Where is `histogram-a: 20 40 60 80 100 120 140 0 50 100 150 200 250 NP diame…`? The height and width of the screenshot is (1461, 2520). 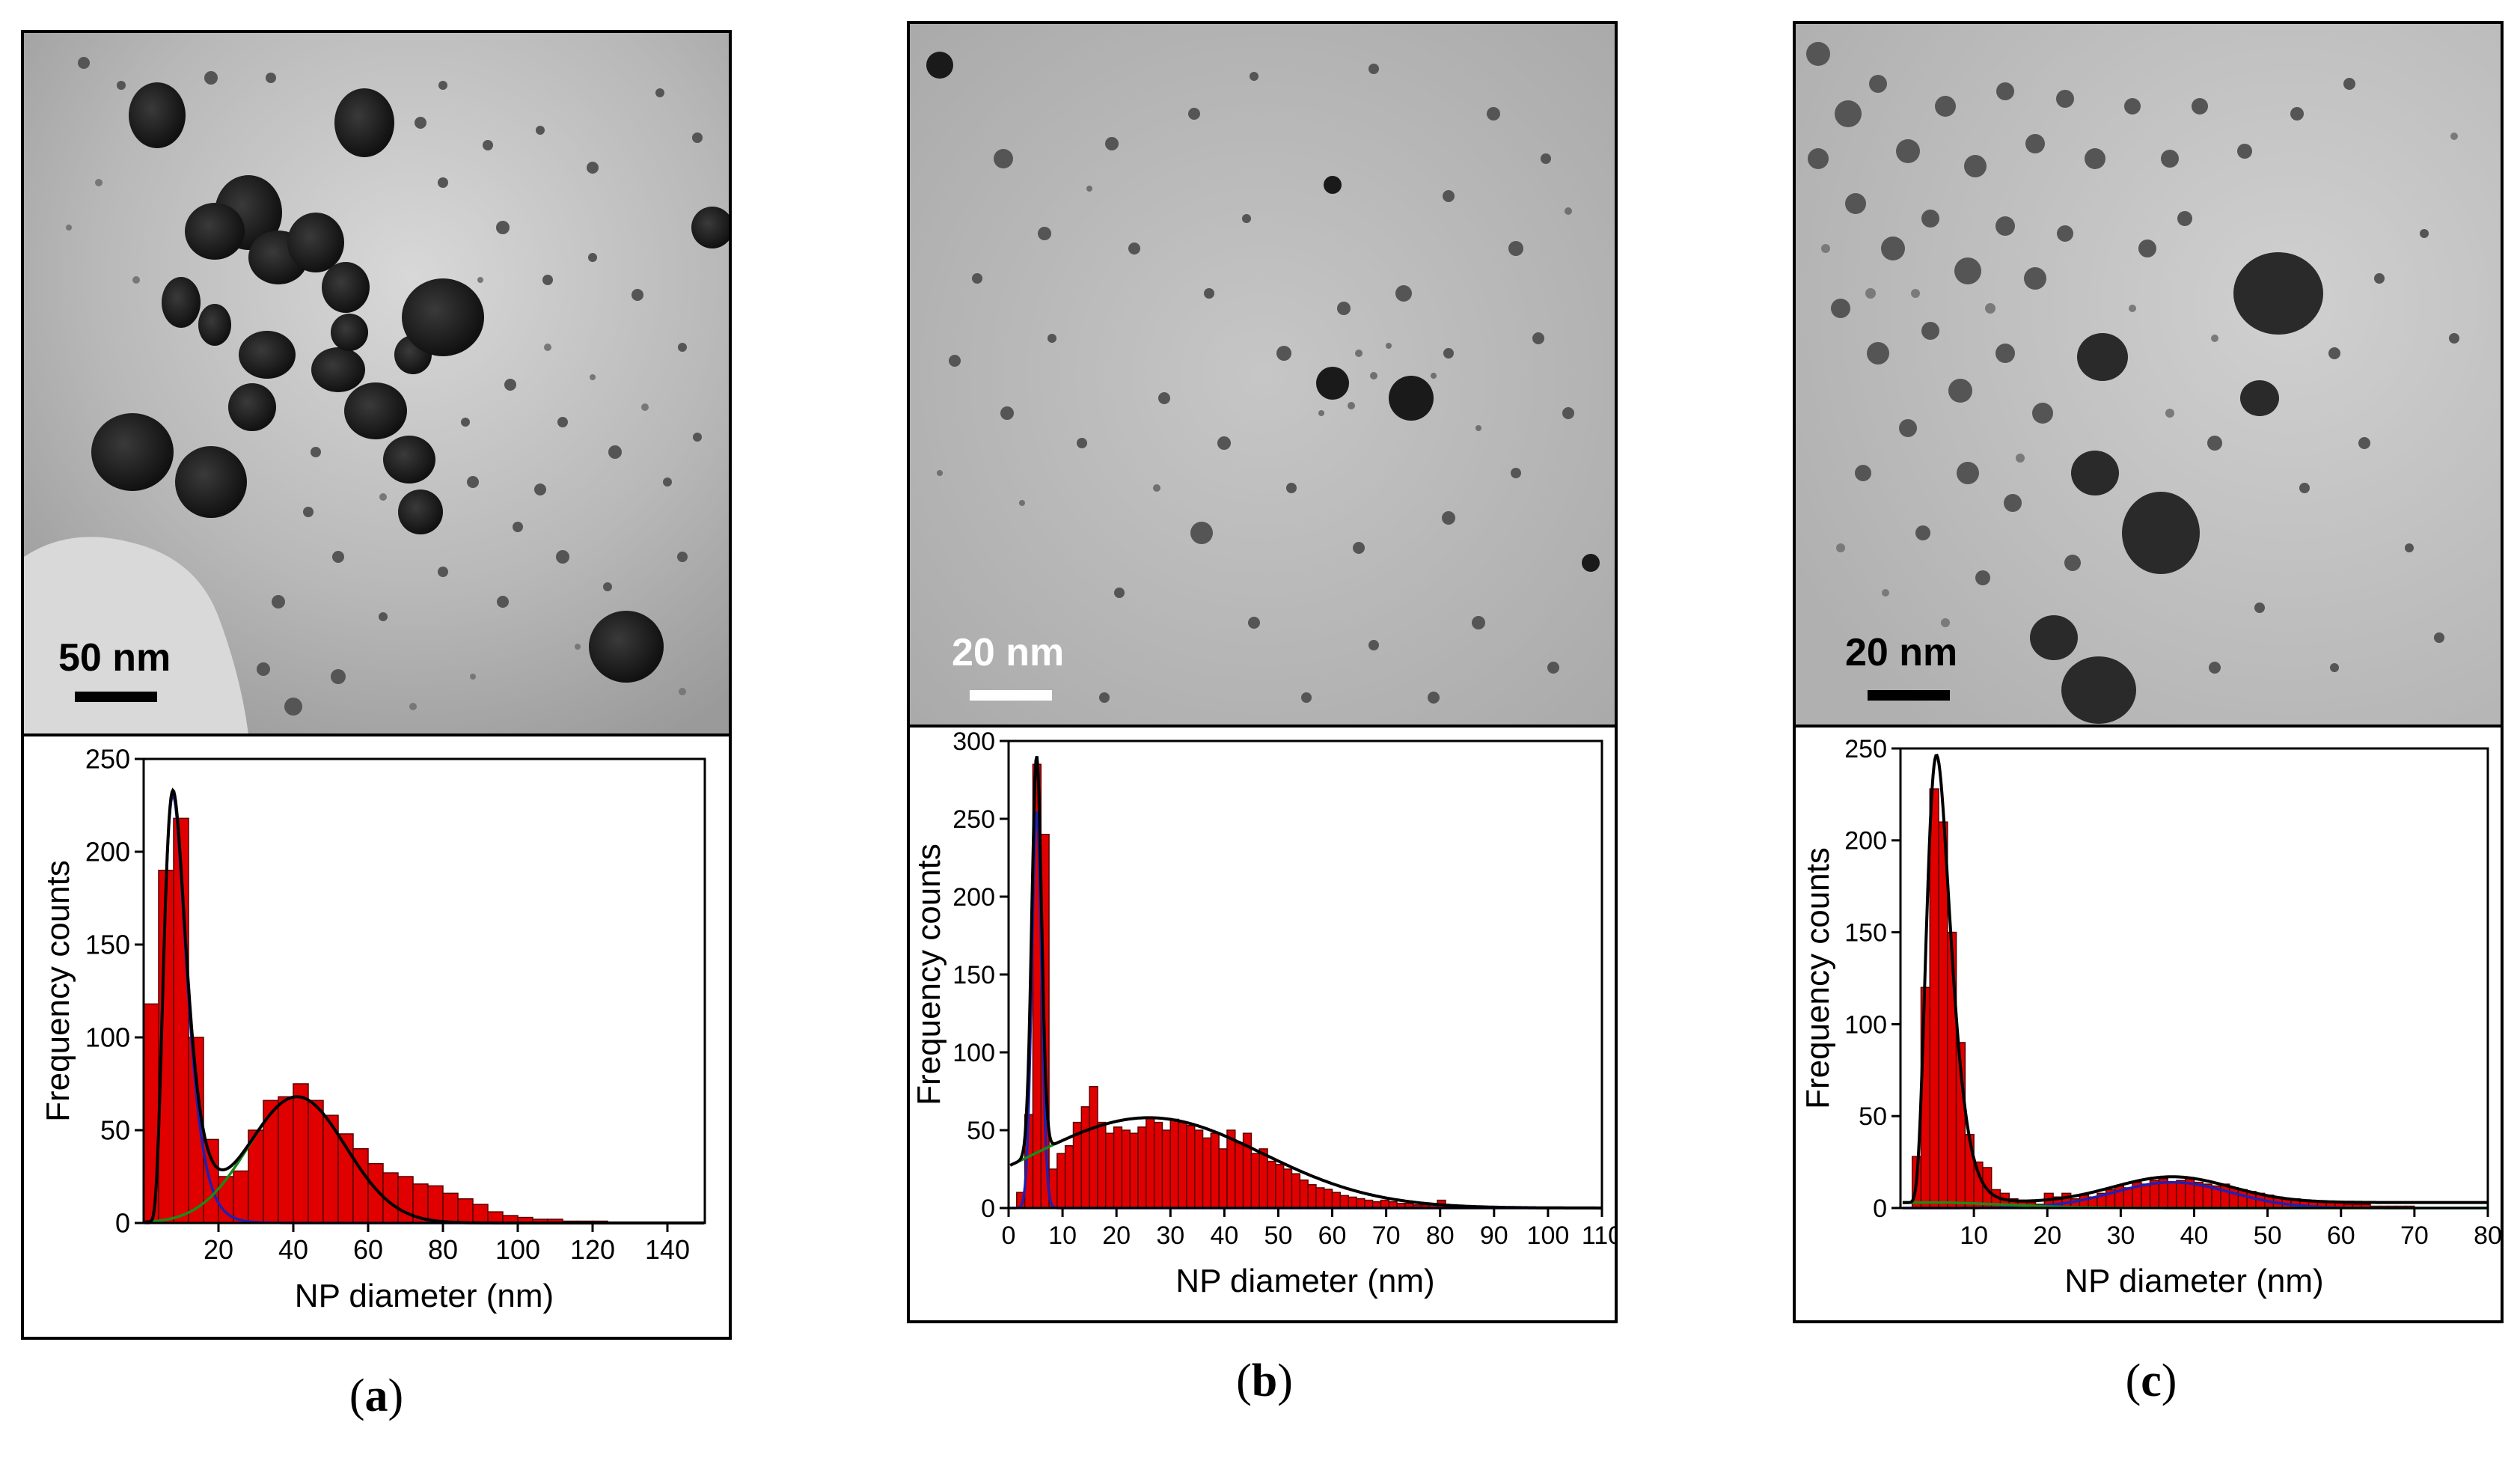 histogram-a: 20 40 60 80 100 120 140 0 50 100 150 200 250 NP diame… is located at coordinates (376, 1036).